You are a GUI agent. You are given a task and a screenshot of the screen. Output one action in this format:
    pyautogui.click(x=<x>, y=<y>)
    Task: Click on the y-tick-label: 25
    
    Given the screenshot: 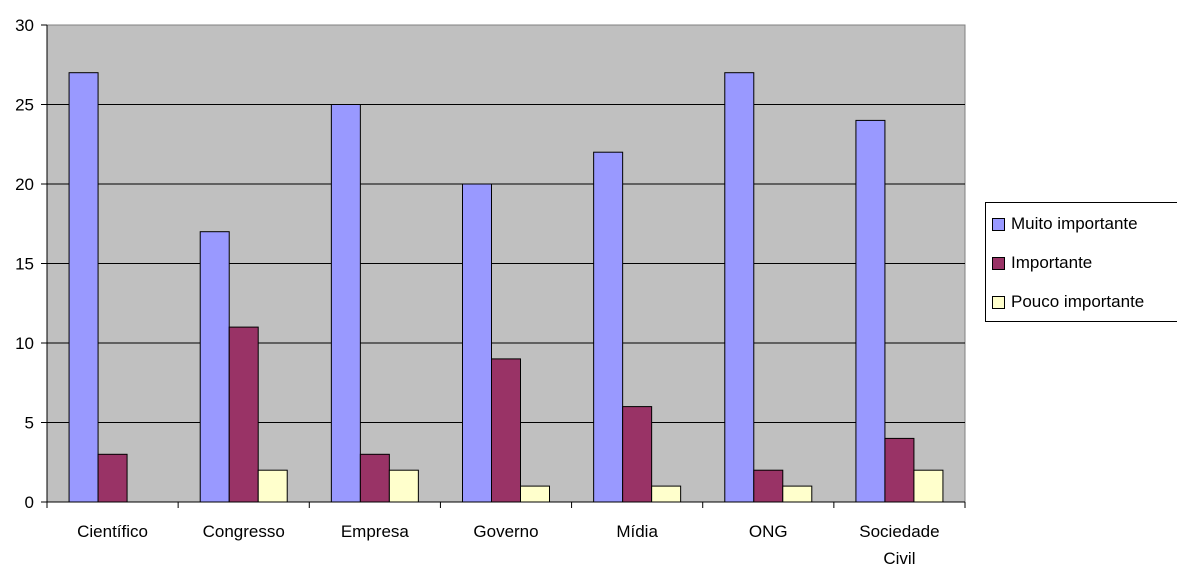 What is the action you would take?
    pyautogui.click(x=24, y=105)
    